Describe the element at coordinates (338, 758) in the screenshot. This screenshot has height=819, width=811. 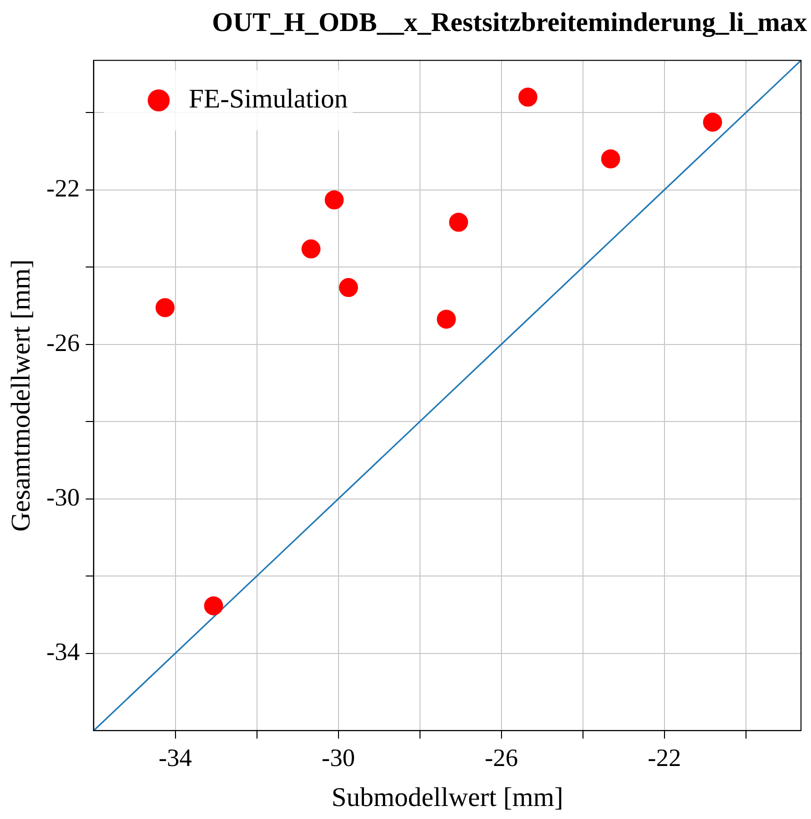
I see `x-tick-label: -30` at that location.